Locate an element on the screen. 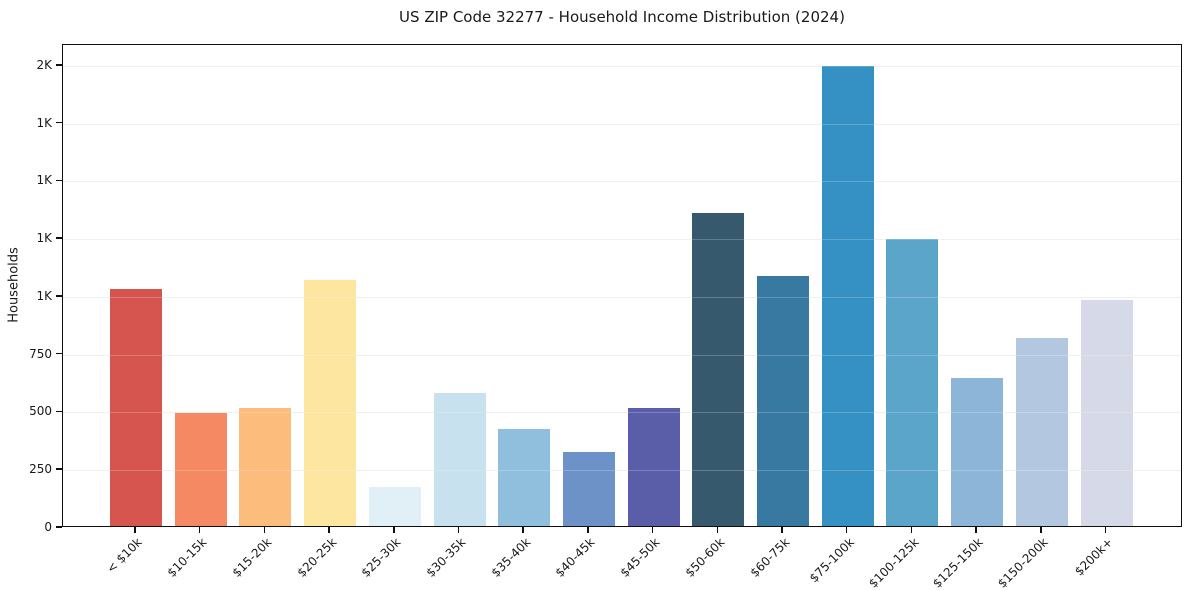 The height and width of the screenshot is (590, 1189). bar-$25-30k is located at coordinates (394, 506).